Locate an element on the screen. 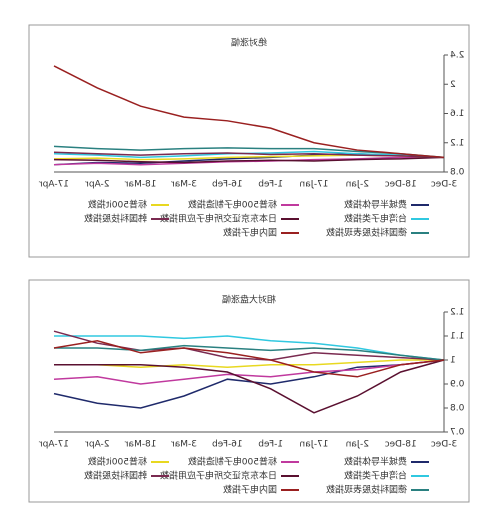 The height and width of the screenshot is (508, 499). y-tick-label: 1.1 is located at coordinates (457, 337).